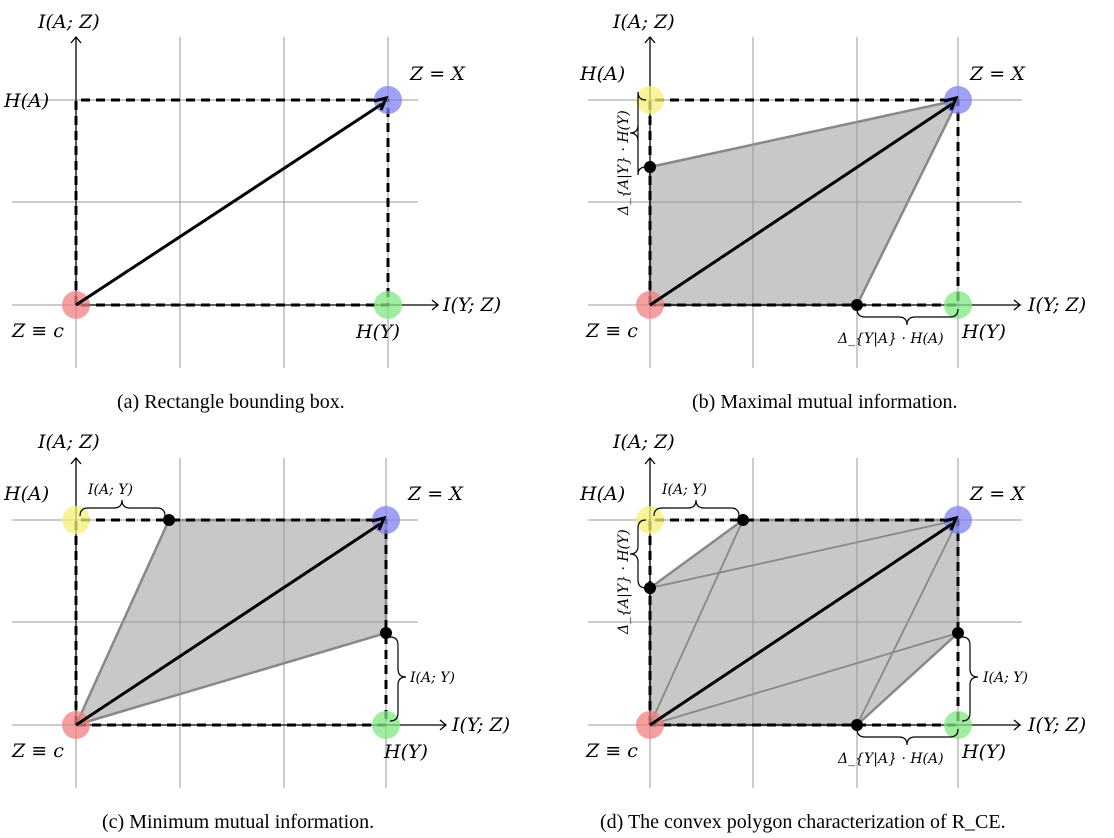 The width and height of the screenshot is (1114, 838). Describe the element at coordinates (231, 402) in the screenshot. I see `caption: (a) Rectangle bounding box.` at that location.